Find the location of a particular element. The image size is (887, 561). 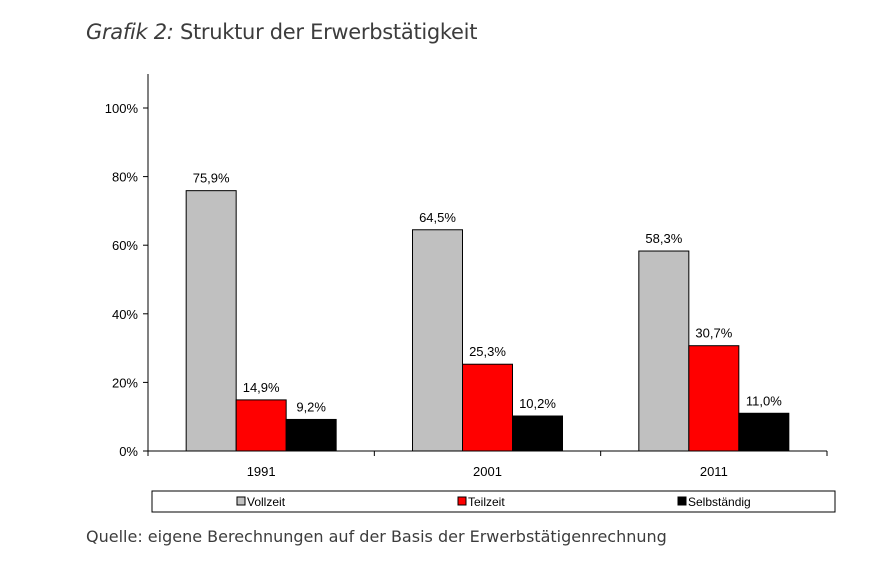

chart-legend: Vollzeit Teilzeit Selbständig is located at coordinates (493, 501).